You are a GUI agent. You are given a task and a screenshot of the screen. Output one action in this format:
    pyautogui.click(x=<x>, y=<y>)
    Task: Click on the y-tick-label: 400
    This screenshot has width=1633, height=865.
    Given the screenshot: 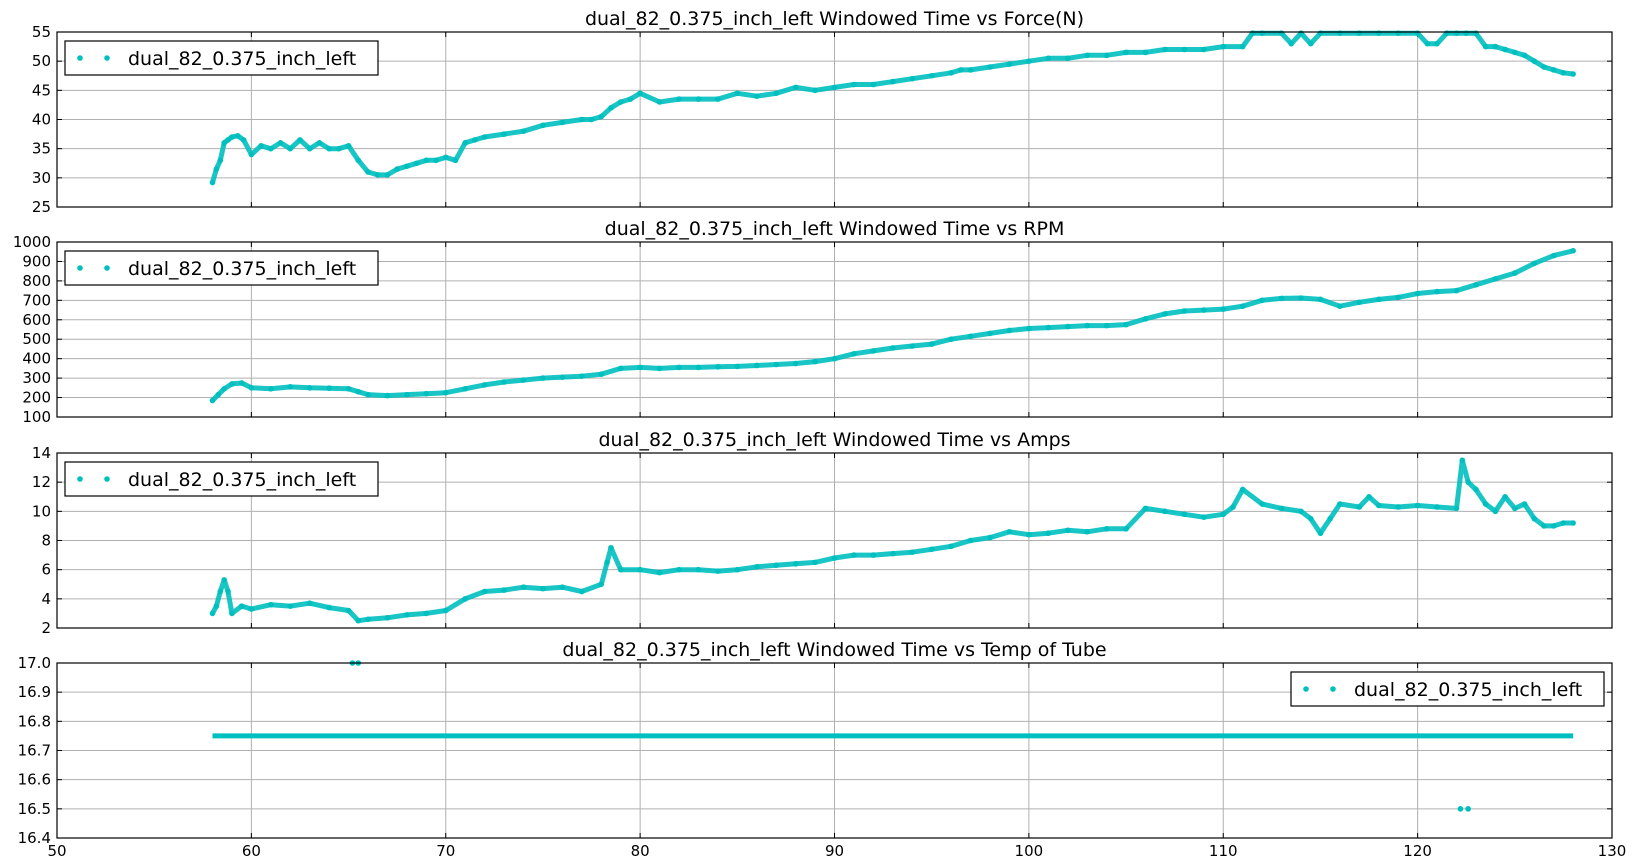 What is the action you would take?
    pyautogui.click(x=36, y=359)
    